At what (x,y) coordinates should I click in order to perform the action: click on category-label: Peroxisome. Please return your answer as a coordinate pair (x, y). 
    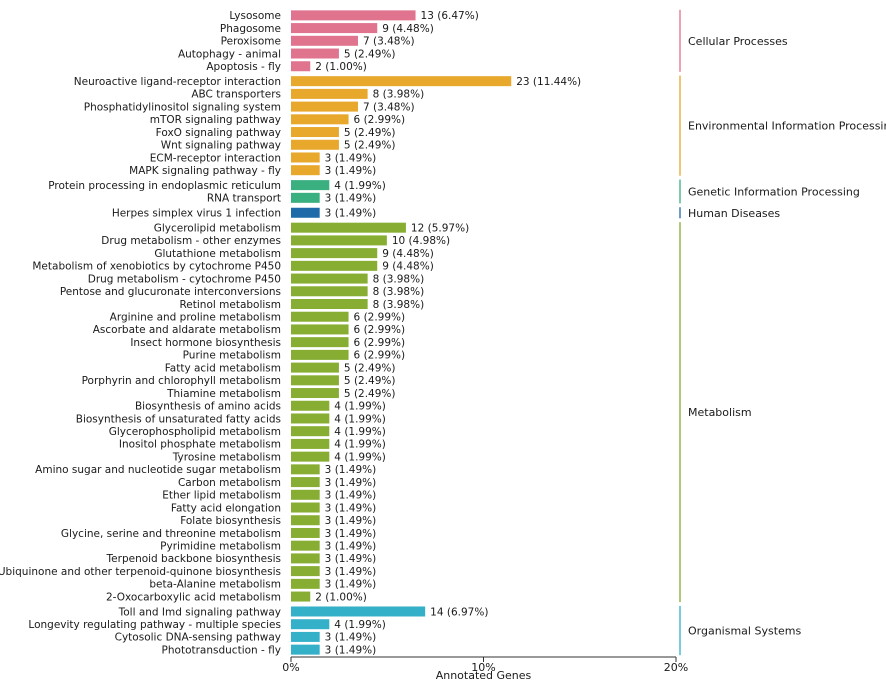
    Looking at the image, I should click on (251, 42).